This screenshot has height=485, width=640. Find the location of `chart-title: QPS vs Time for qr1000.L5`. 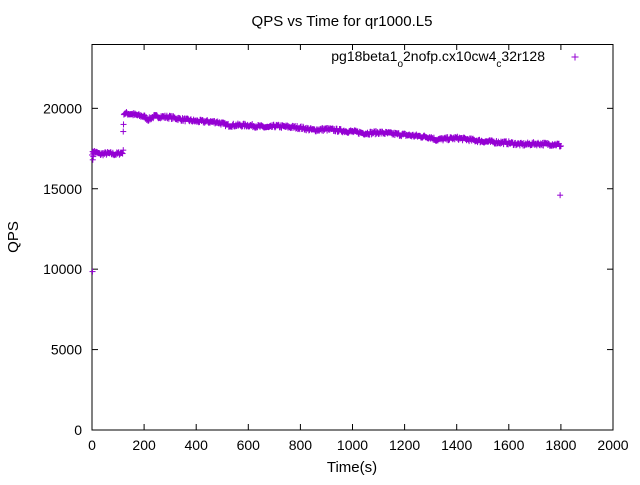

chart-title: QPS vs Time for qr1000.L5 is located at coordinates (342, 21).